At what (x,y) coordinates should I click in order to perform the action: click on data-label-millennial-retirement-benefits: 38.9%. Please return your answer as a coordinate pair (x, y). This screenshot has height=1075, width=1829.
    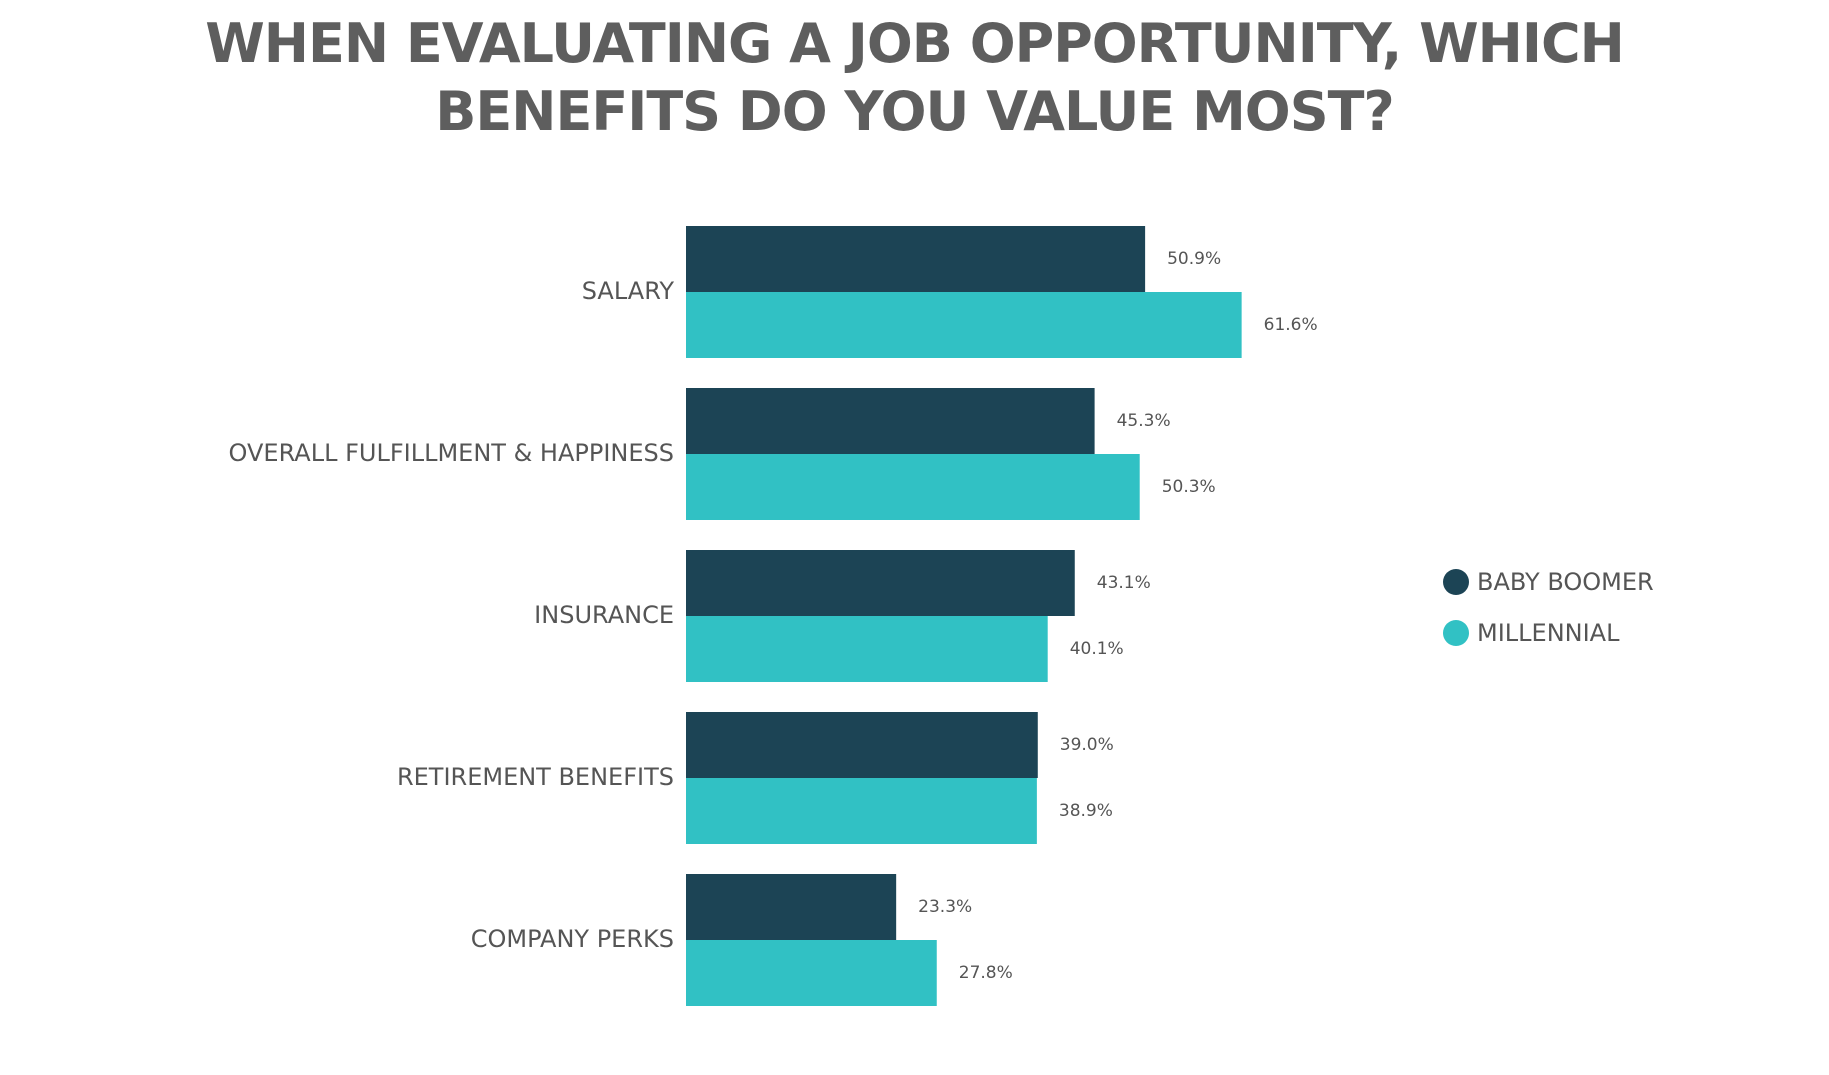
    Looking at the image, I should click on (1086, 811).